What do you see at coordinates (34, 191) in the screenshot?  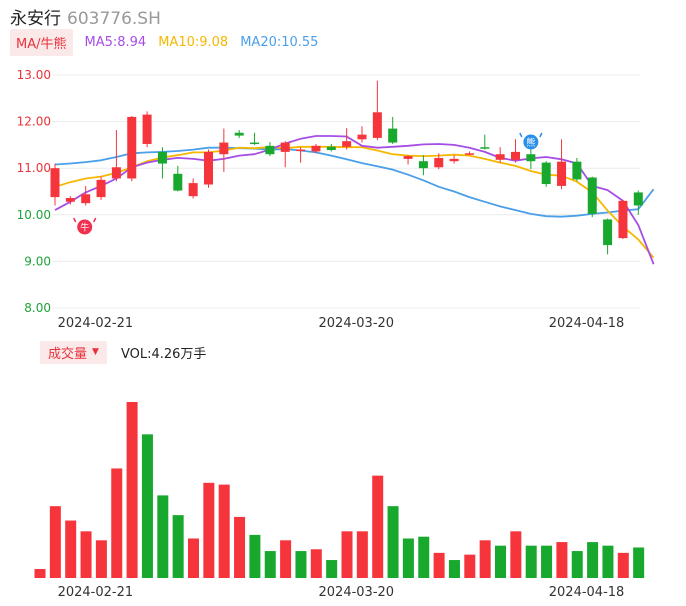 I see `price-y-axis: 13.00 12.00 11.00 10.00 9.00 8.00` at bounding box center [34, 191].